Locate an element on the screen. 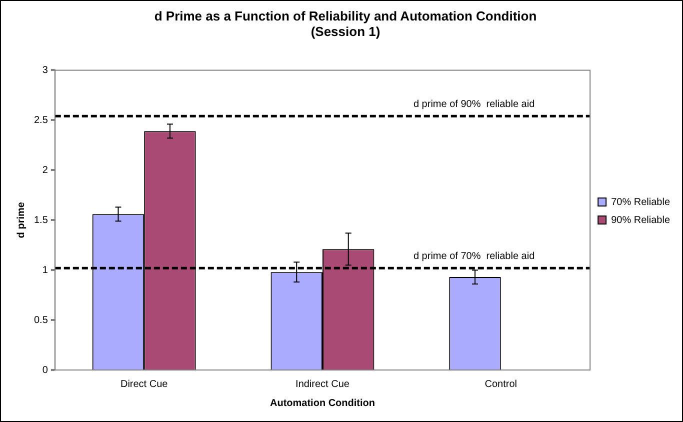 The height and width of the screenshot is (422, 683). y-tick-label: 2.5 is located at coordinates (41, 120).